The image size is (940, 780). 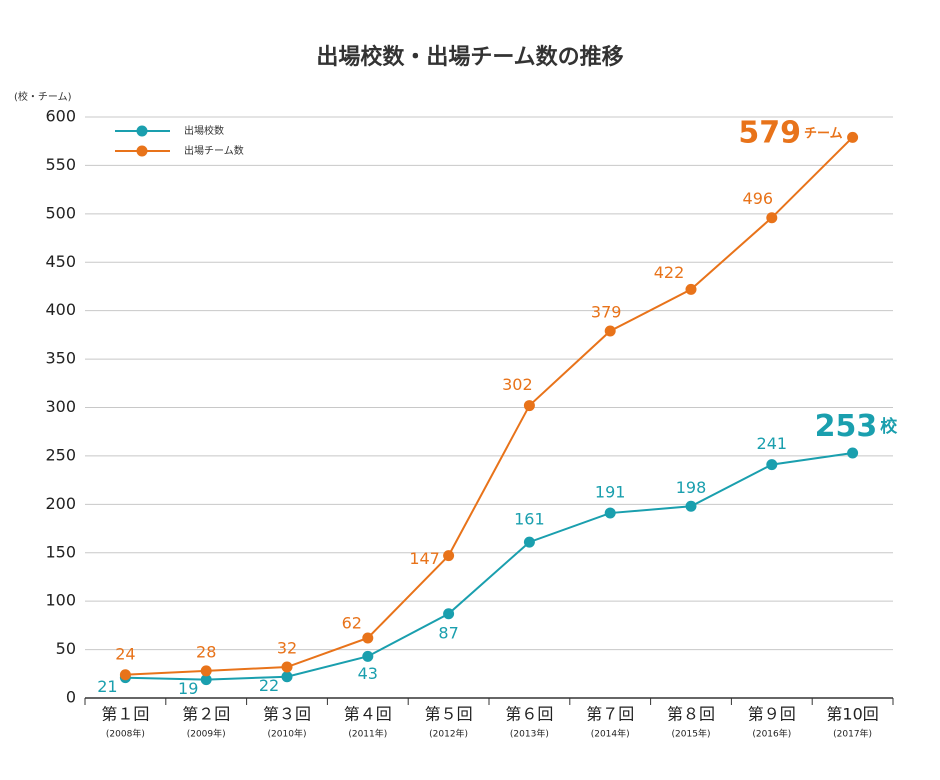 What do you see at coordinates (60, 600) in the screenshot?
I see `y-tick-label: 100` at bounding box center [60, 600].